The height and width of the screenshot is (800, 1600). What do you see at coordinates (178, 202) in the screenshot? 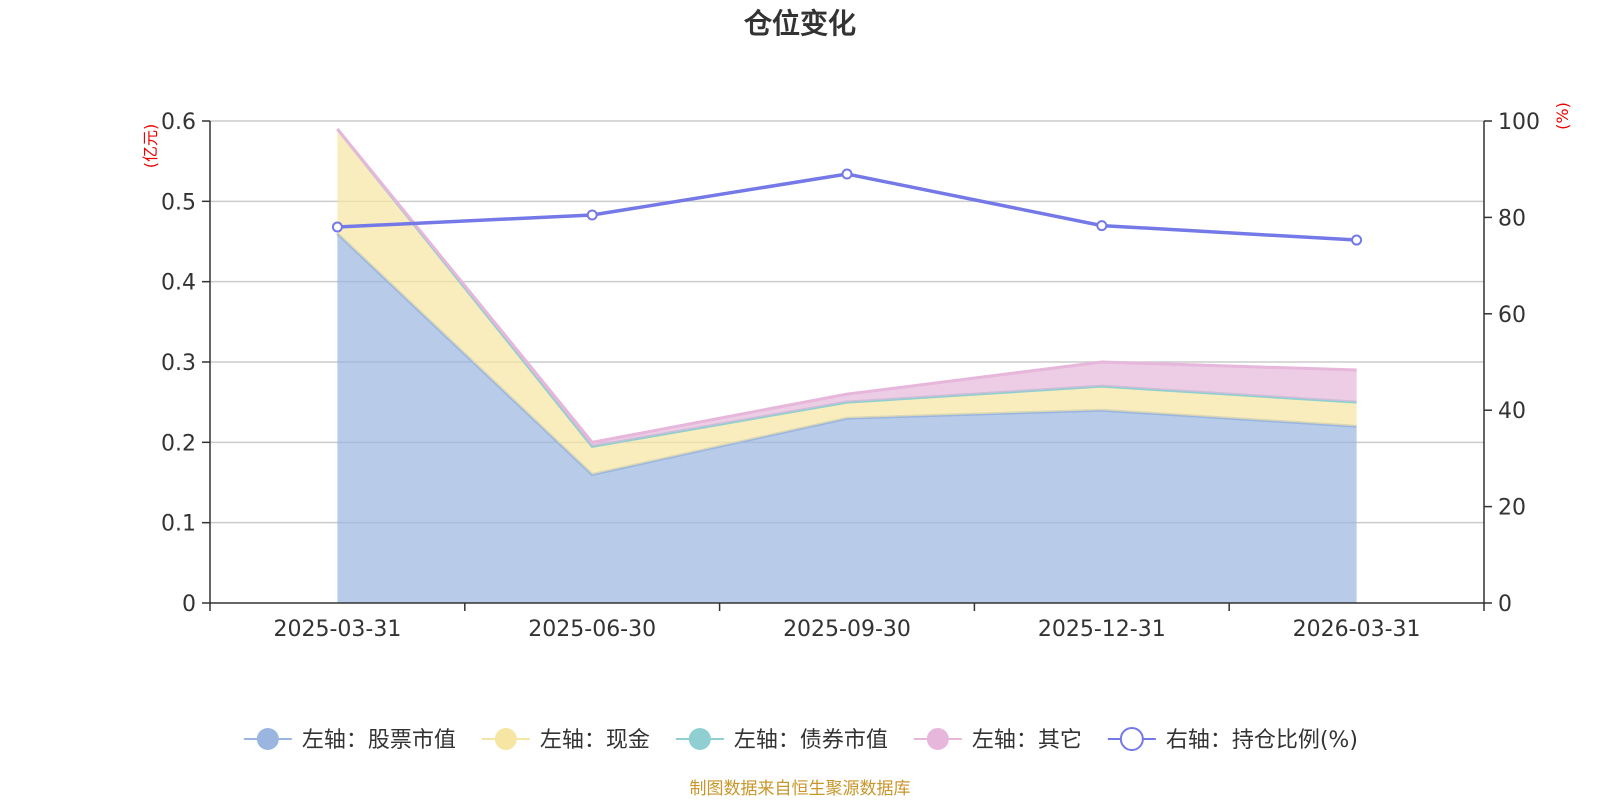
I see `left-axis-tick-label: 0.5` at bounding box center [178, 202].